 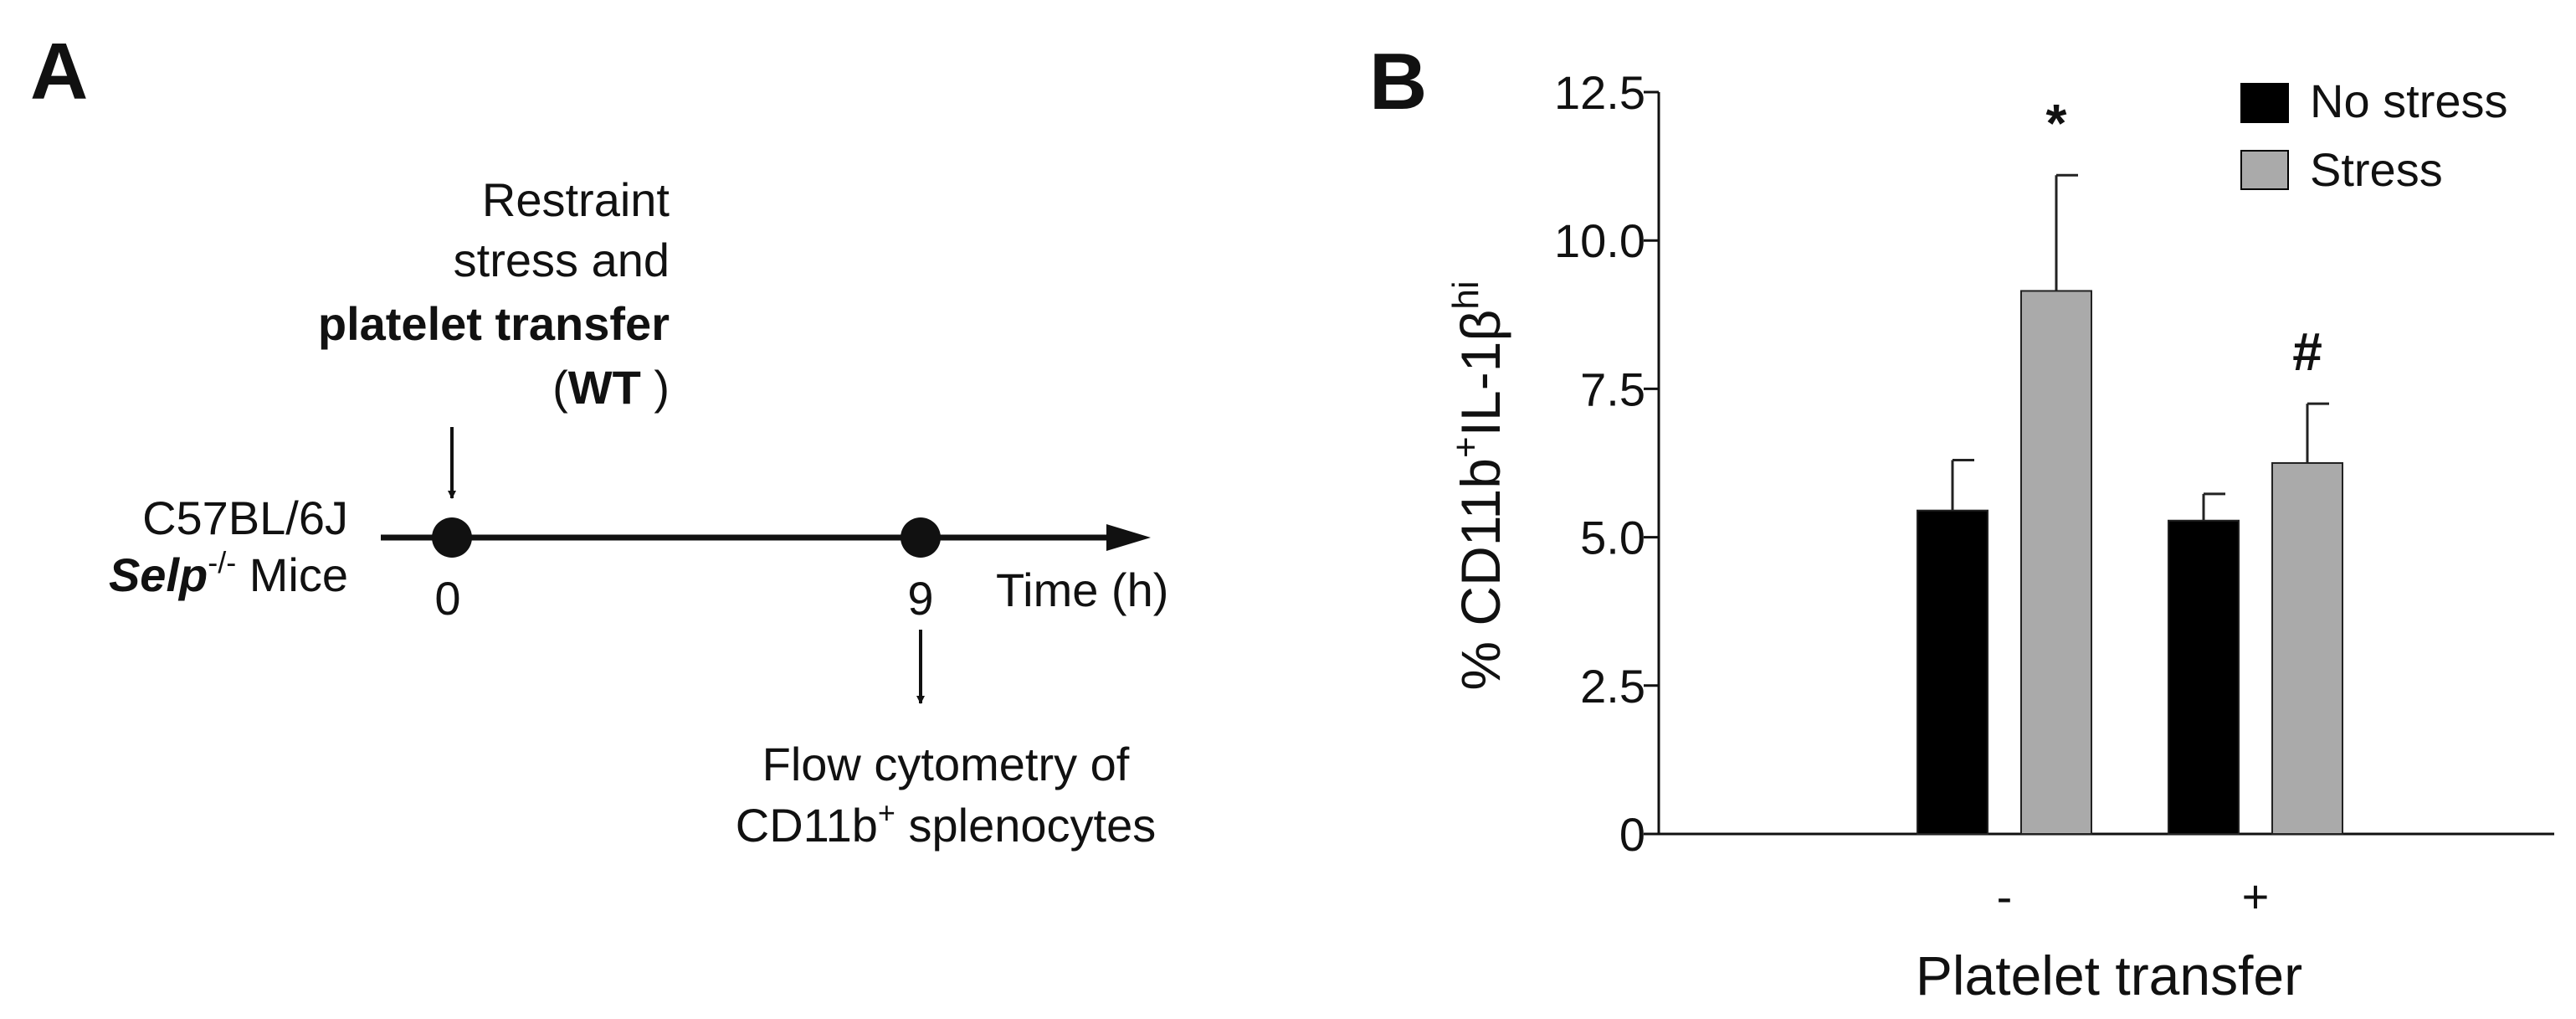 What do you see at coordinates (1082, 590) in the screenshot?
I see `time-axis-label: Time (h)` at bounding box center [1082, 590].